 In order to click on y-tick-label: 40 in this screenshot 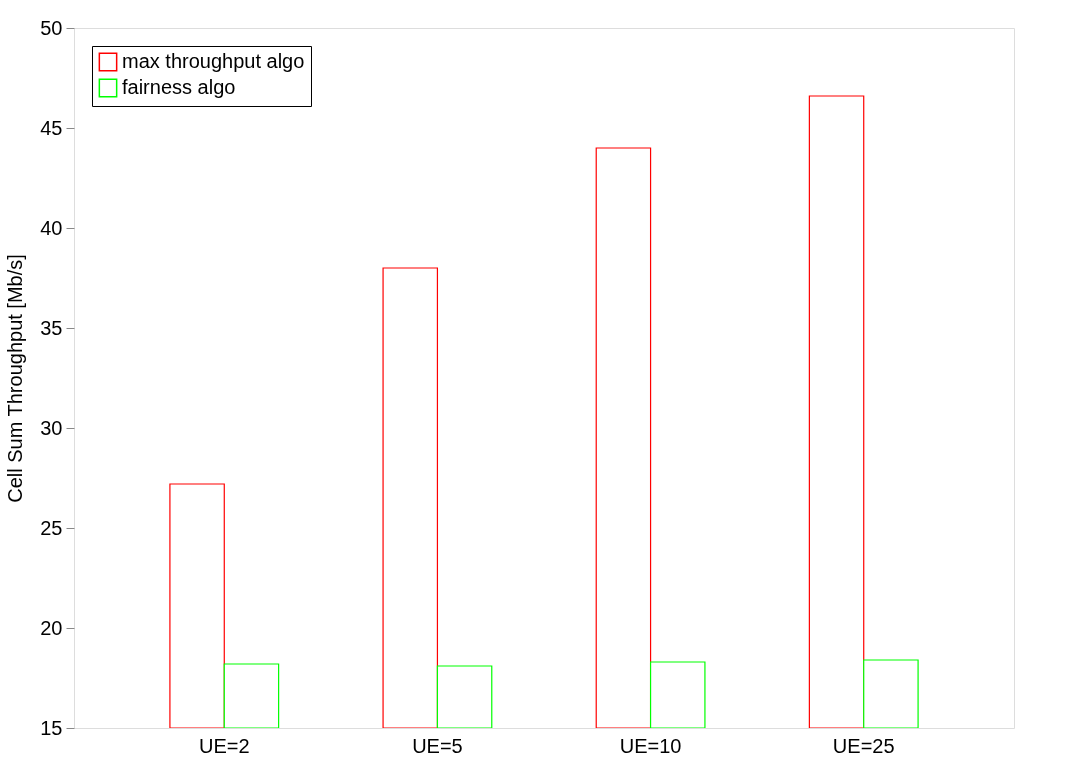, I will do `click(51, 227)`.